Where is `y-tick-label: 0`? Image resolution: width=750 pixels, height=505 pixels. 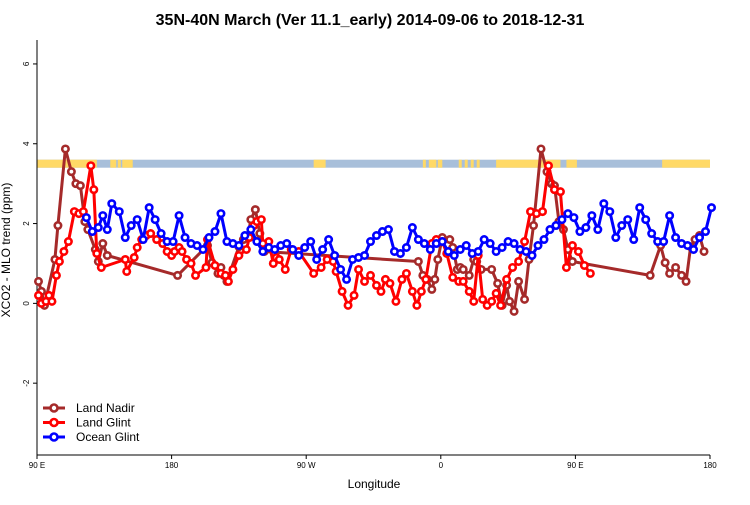
y-tick-label: 0 is located at coordinates (26, 303).